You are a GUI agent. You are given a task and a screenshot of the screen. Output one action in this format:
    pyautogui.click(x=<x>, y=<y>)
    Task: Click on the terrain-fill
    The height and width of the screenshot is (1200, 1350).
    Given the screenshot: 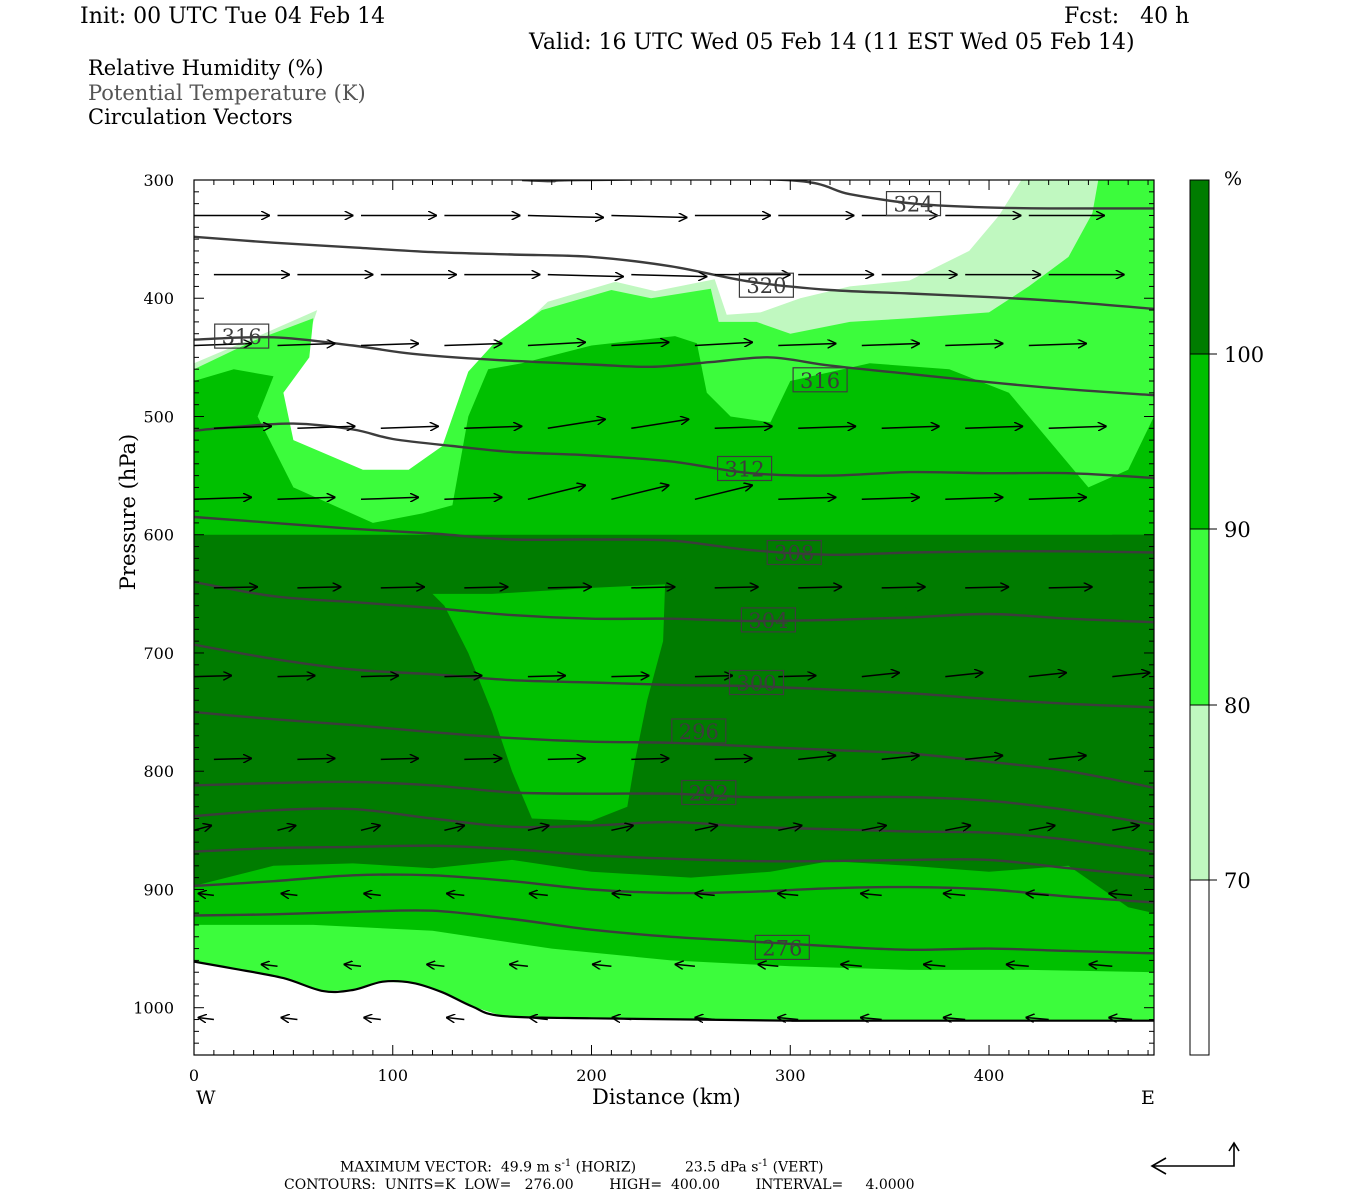 What is the action you would take?
    pyautogui.click(x=674, y=1008)
    